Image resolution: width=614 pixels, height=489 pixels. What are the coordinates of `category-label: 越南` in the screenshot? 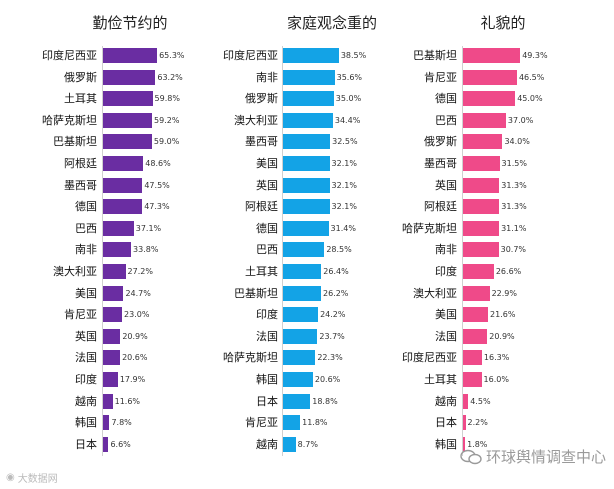 It's located at (446, 401).